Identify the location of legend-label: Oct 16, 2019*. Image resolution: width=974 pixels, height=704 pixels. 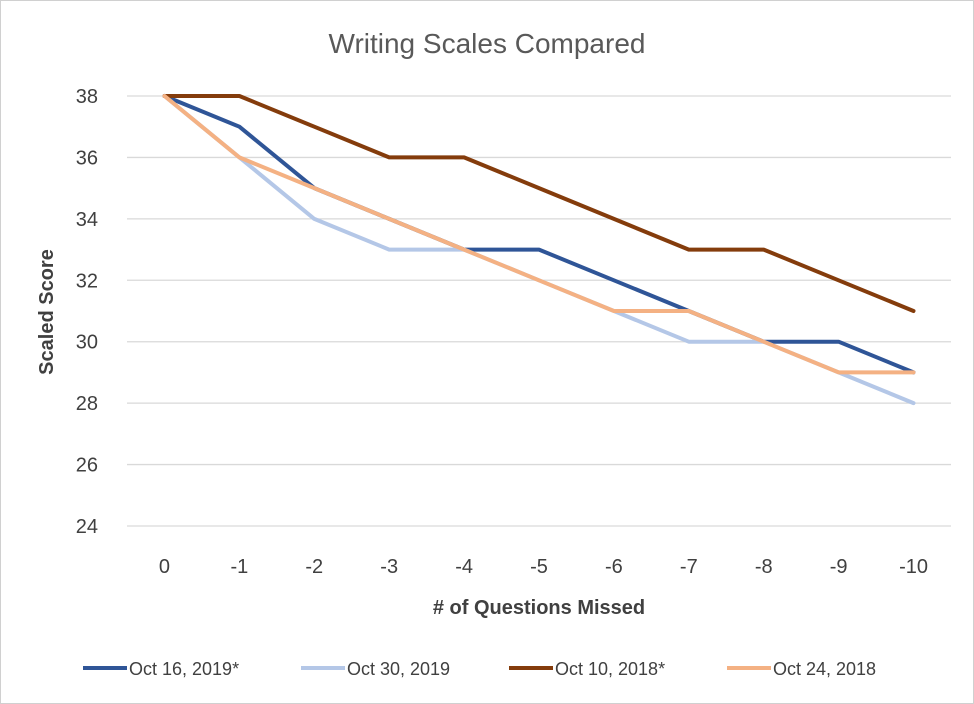
(184, 669).